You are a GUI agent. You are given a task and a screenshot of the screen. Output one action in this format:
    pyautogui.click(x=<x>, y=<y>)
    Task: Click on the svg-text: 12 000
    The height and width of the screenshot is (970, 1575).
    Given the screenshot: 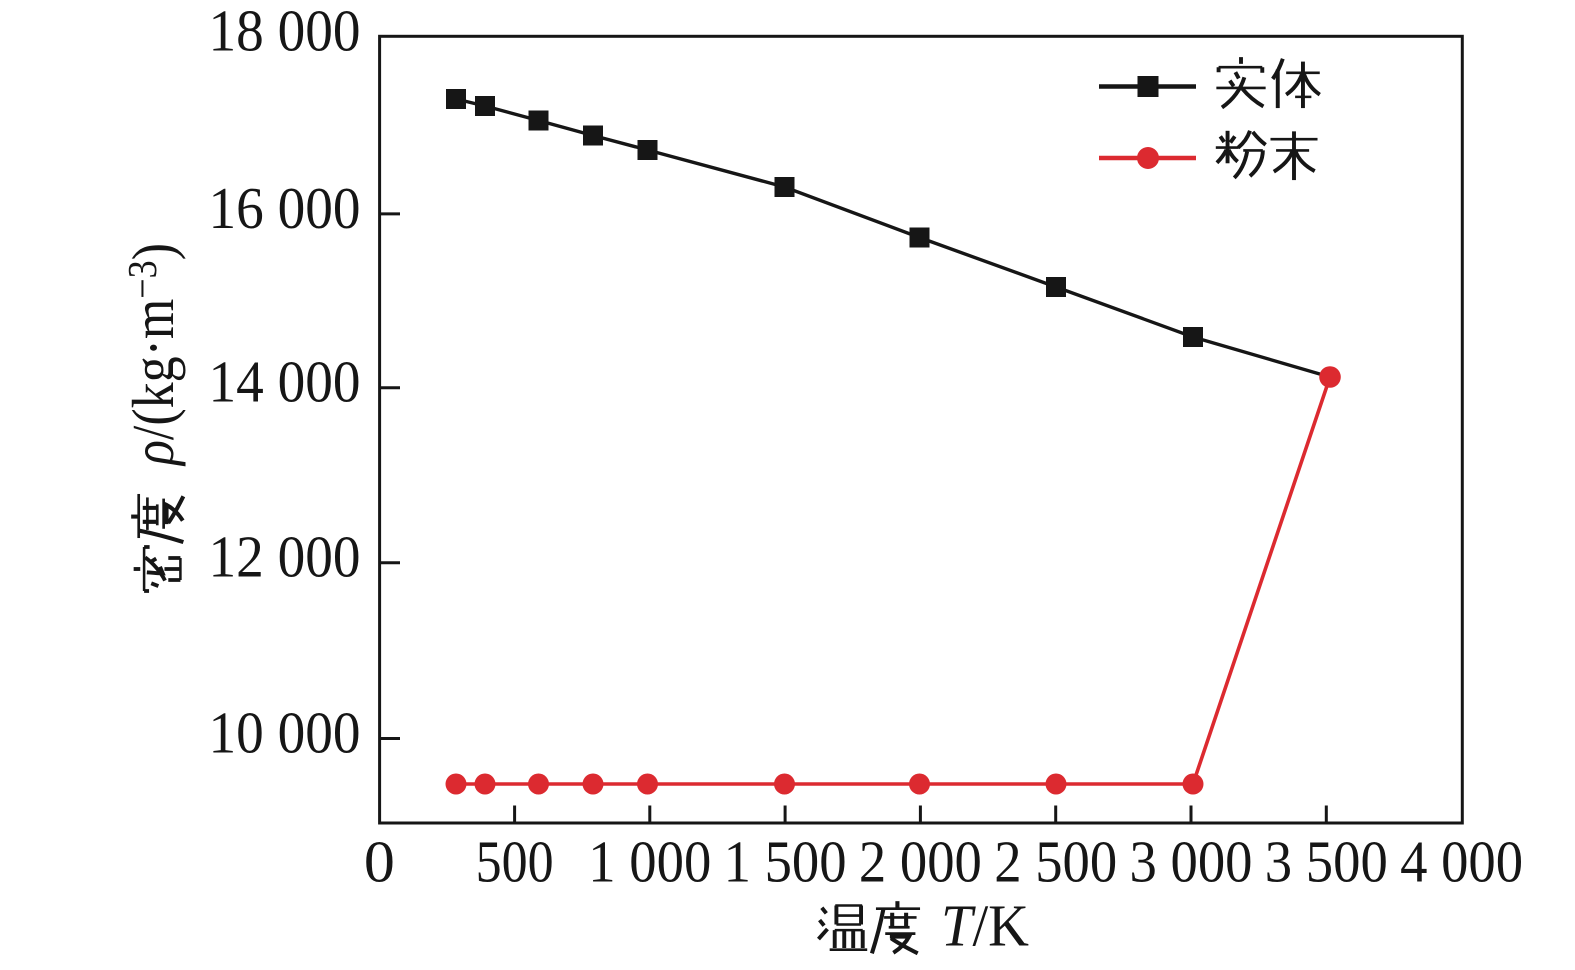 What is the action you would take?
    pyautogui.click(x=285, y=557)
    